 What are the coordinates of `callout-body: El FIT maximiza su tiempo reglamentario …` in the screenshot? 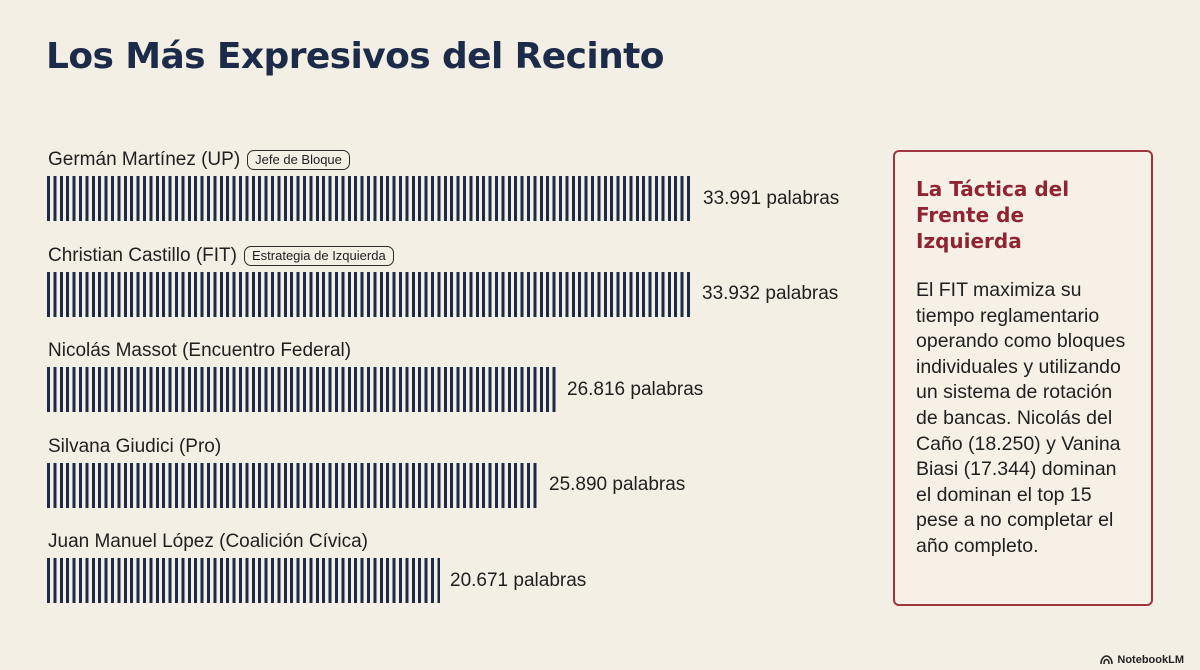 It's located at (1021, 418).